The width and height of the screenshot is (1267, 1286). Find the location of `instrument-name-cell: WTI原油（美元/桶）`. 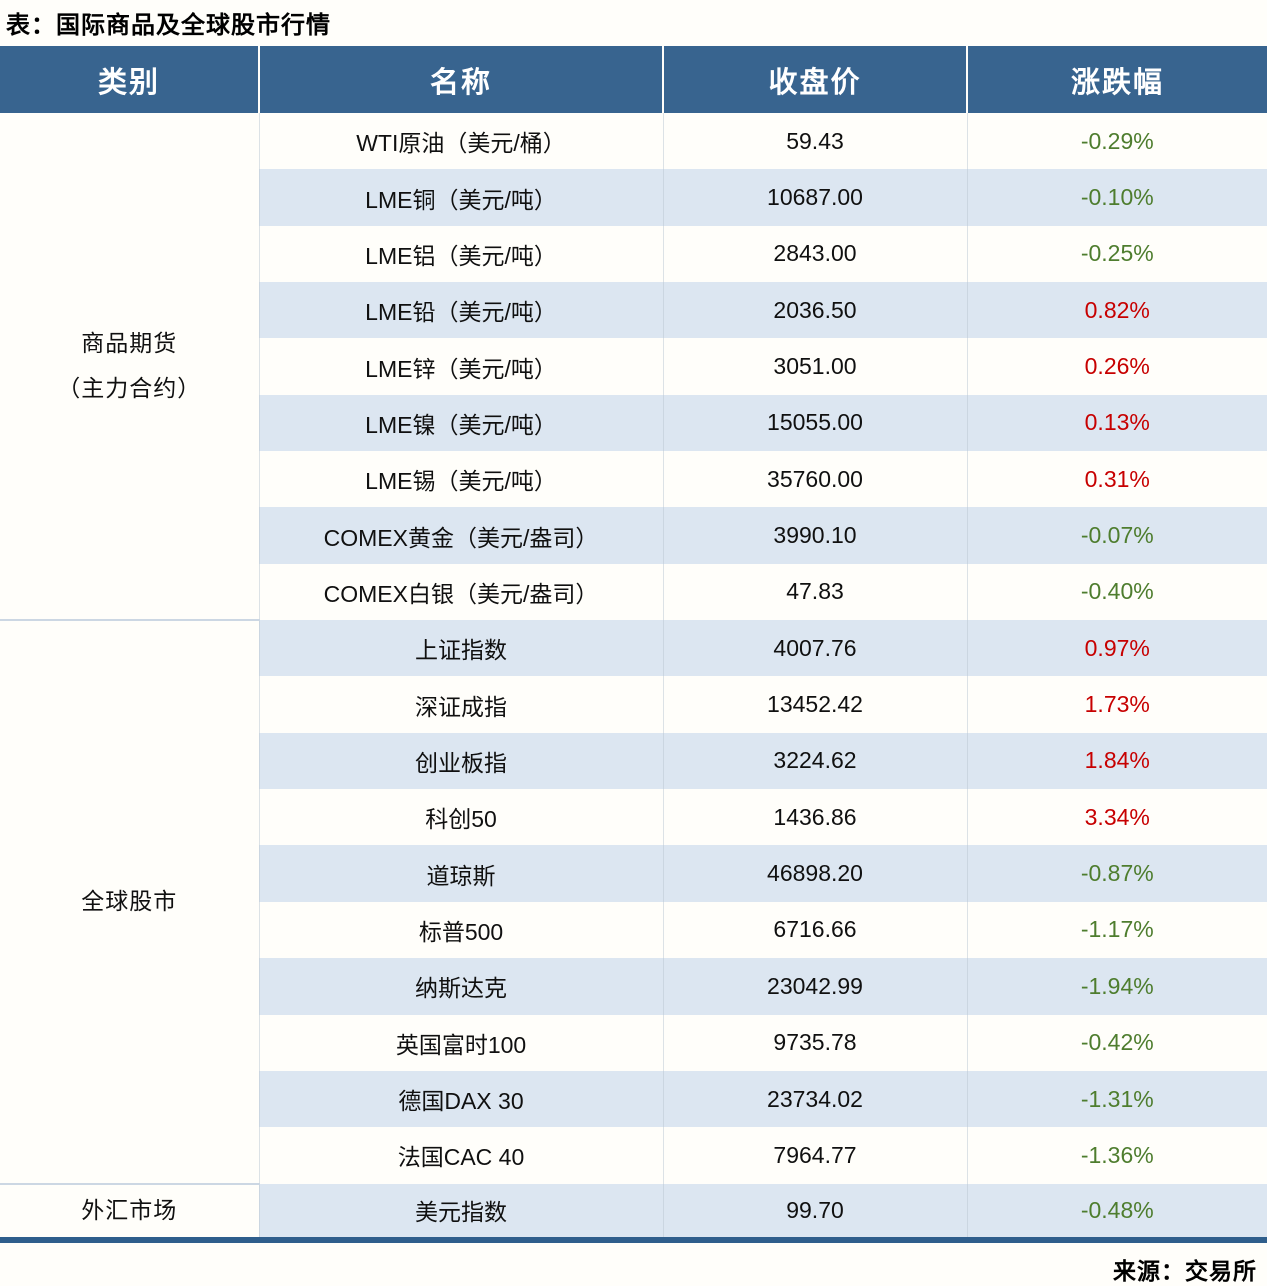

instrument-name-cell: WTI原油（美元/桶） is located at coordinates (460, 141).